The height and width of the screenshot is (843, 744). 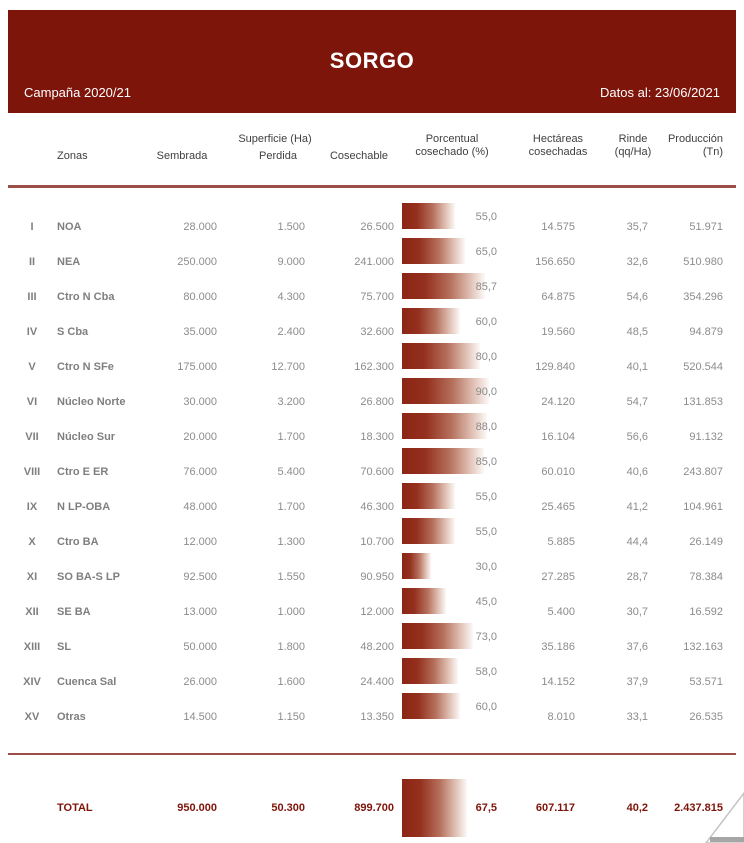 I want to click on zone-name: SE BA, so click(x=74, y=612).